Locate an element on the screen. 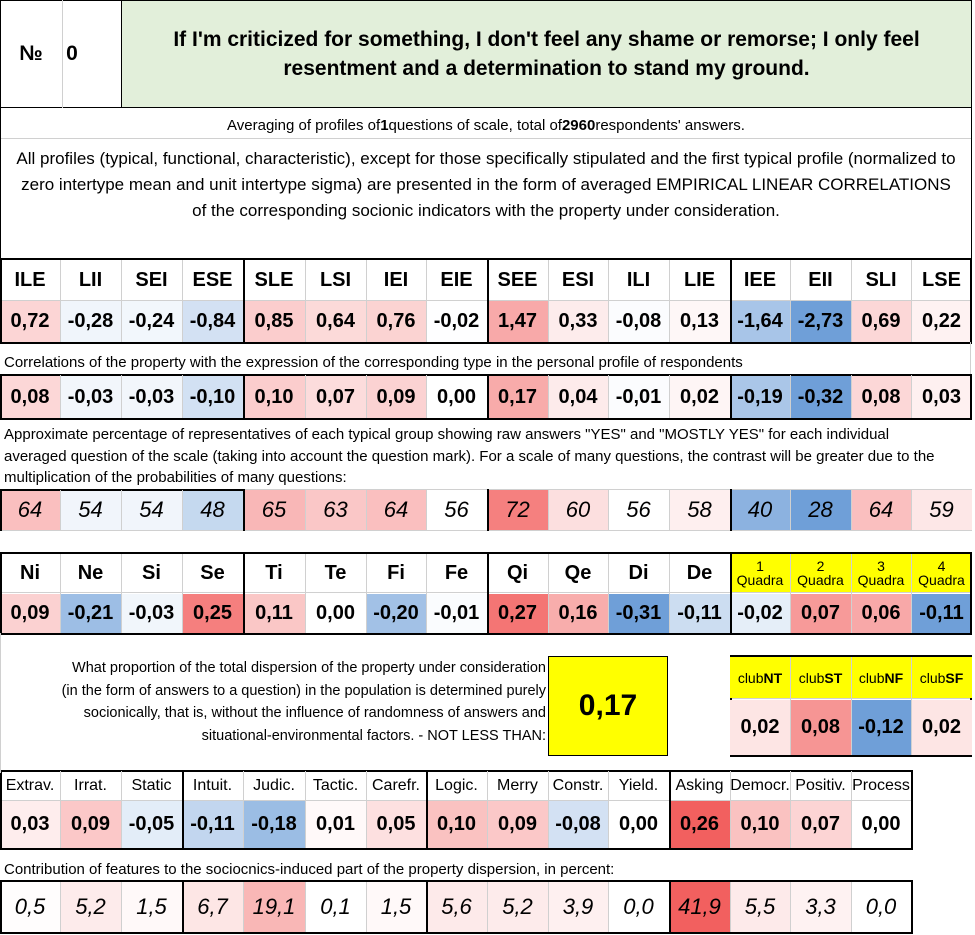  type-header-ili: ILI is located at coordinates (638, 279).